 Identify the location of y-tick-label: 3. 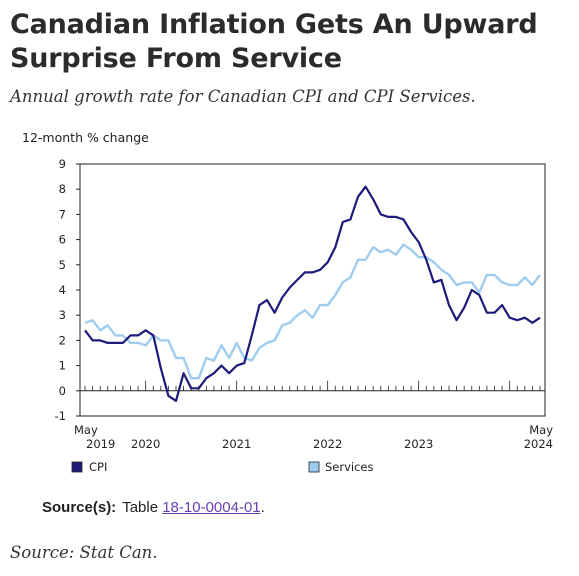
(62, 315).